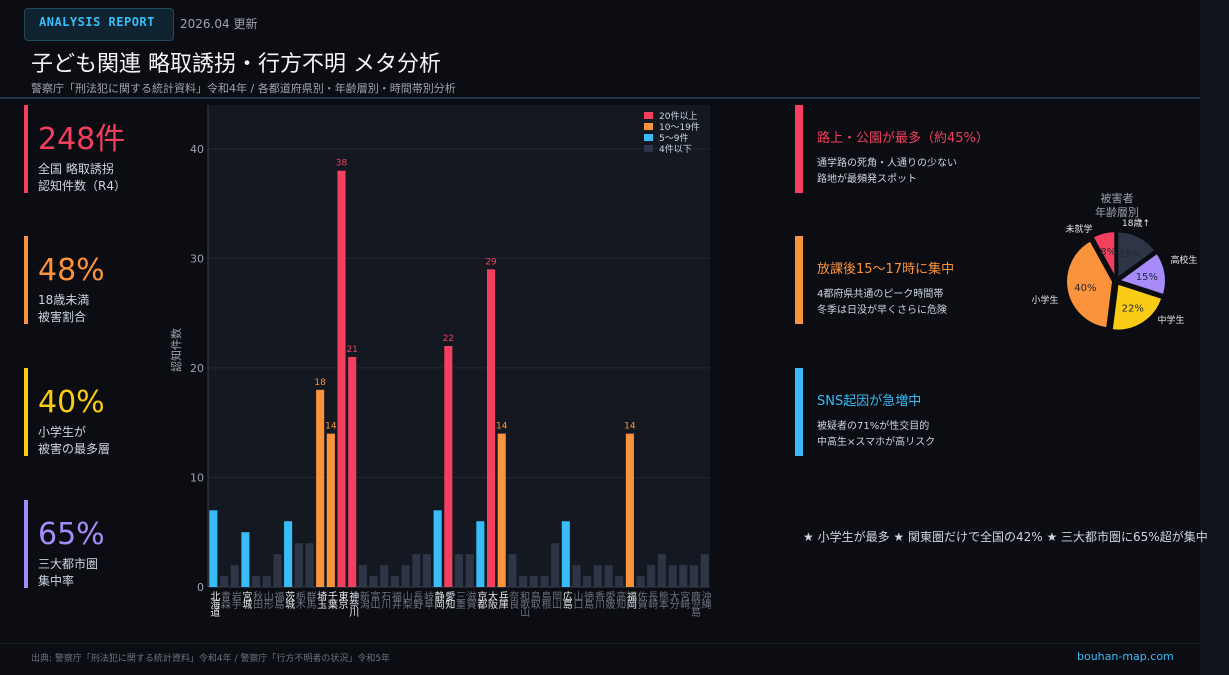 The width and height of the screenshot is (1229, 675). What do you see at coordinates (544, 581) in the screenshot?
I see `bar-島根` at bounding box center [544, 581].